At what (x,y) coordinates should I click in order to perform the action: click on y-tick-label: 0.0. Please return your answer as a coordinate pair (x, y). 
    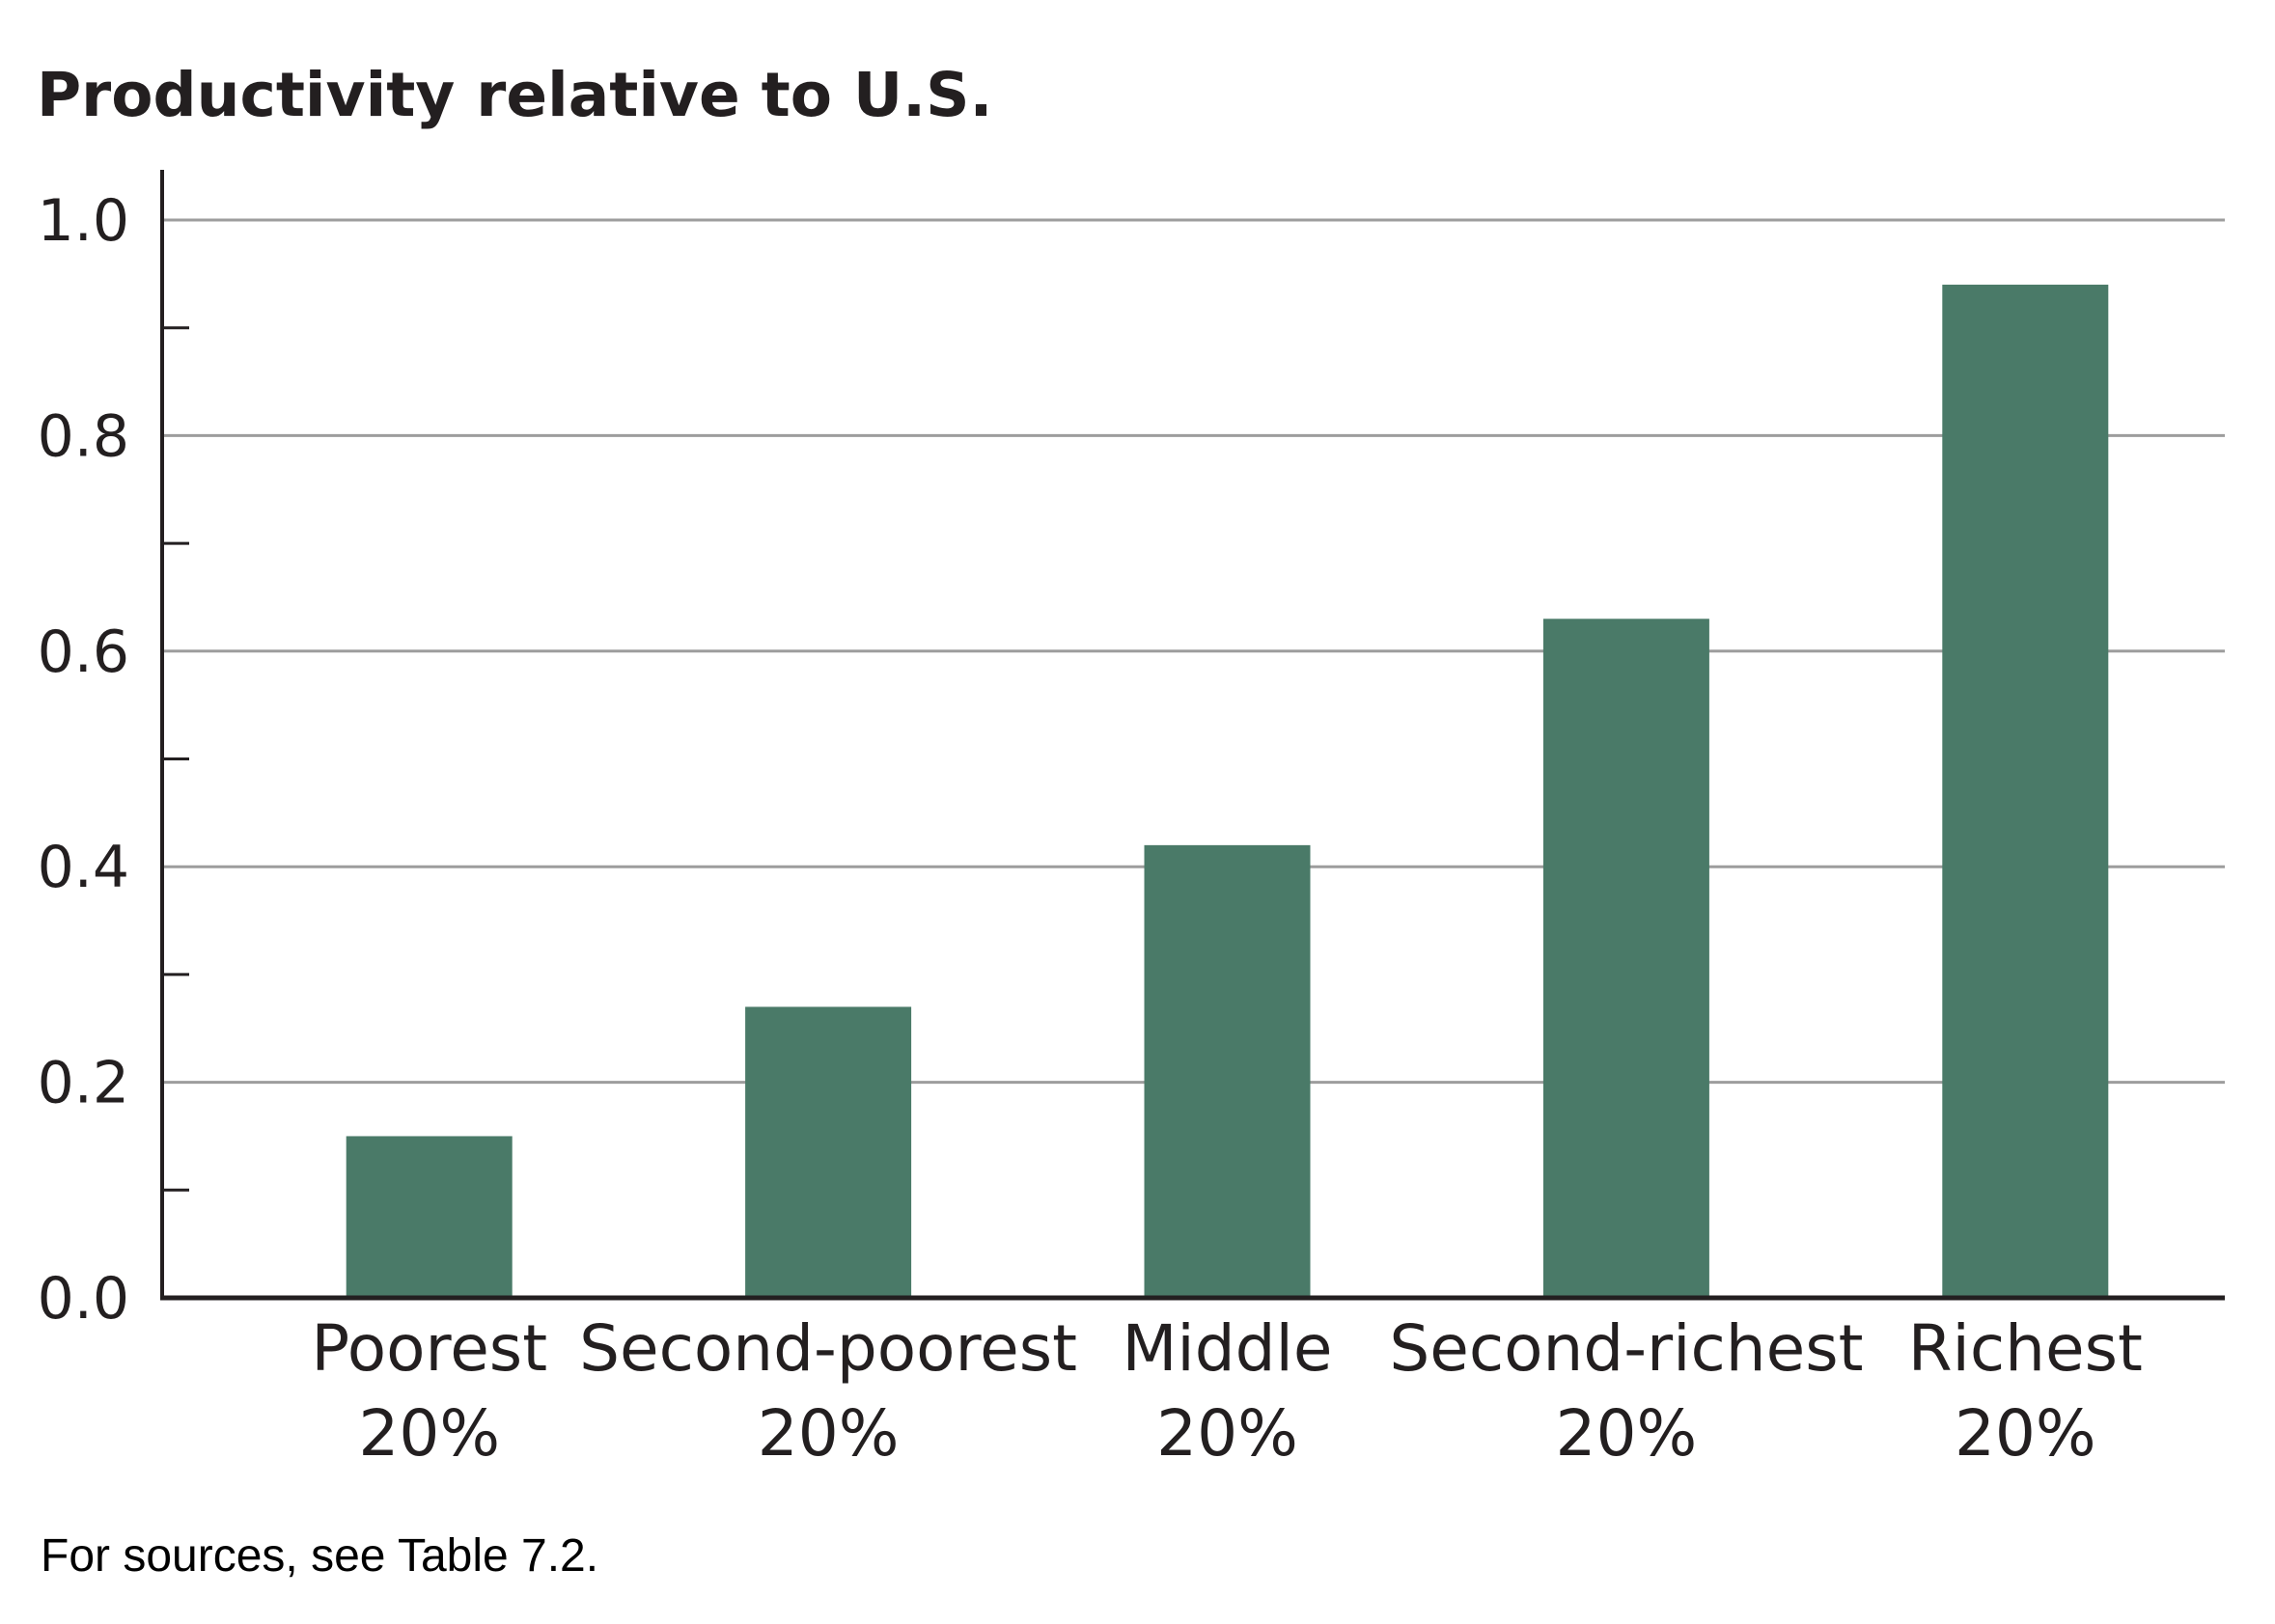
    Looking at the image, I should click on (83, 1299).